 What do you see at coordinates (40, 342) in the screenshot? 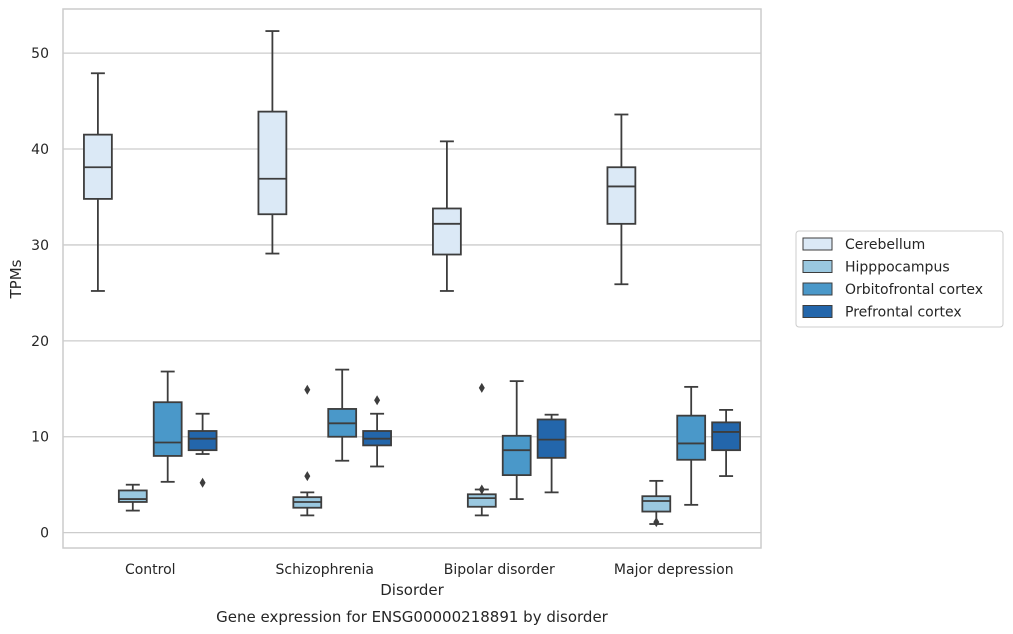
I see `y-tick-label: 20` at bounding box center [40, 342].